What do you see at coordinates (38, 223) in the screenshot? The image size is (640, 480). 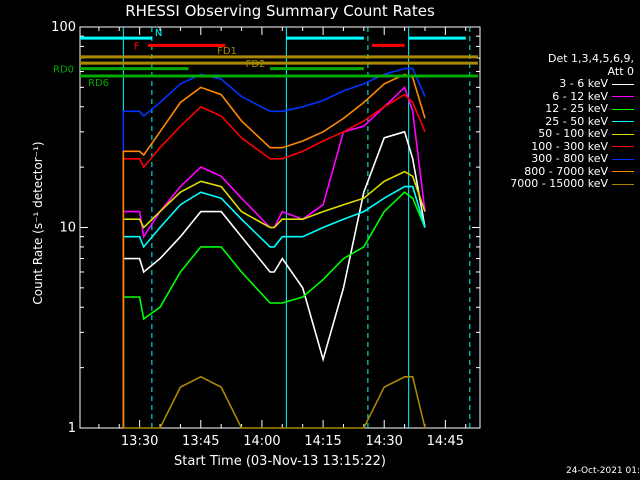 I see `y-axis-label: Count Rate (s⁻¹ detector⁻¹)` at bounding box center [38, 223].